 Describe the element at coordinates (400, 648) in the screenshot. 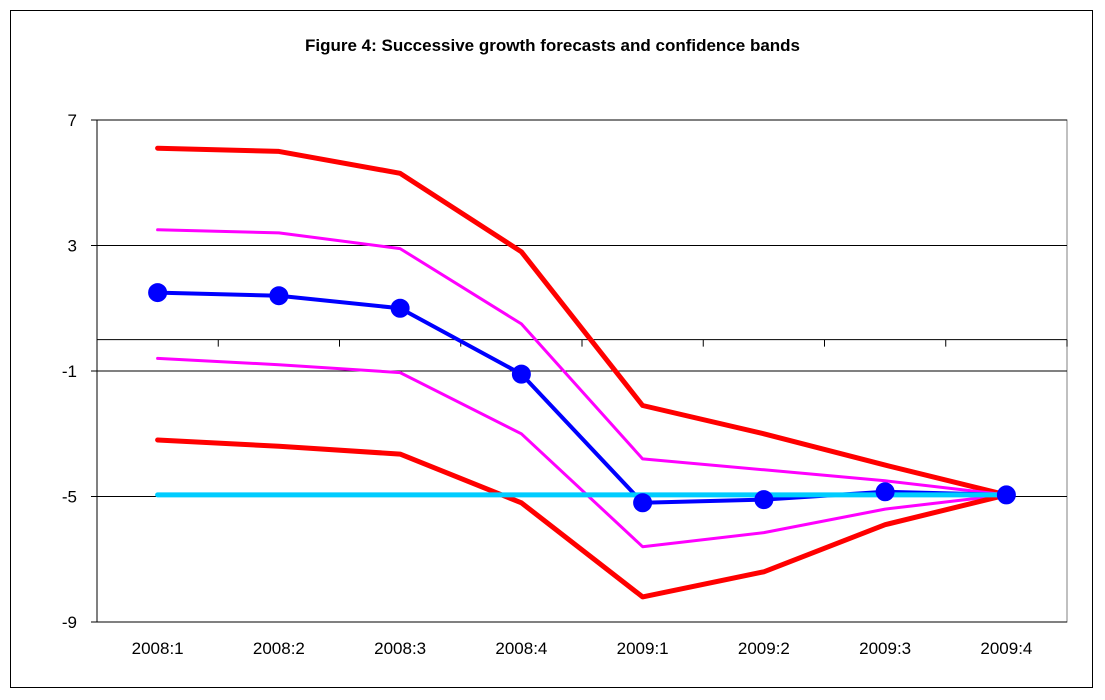

I see `x-tick-label: 2008:3` at that location.